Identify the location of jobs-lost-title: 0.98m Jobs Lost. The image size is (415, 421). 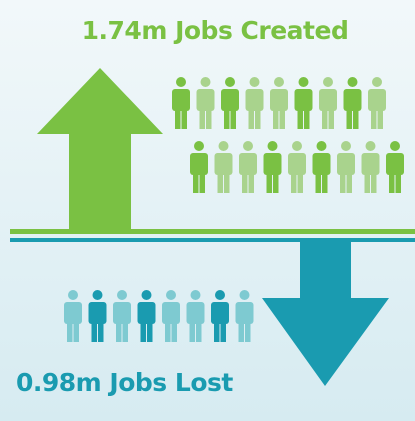
(124, 382).